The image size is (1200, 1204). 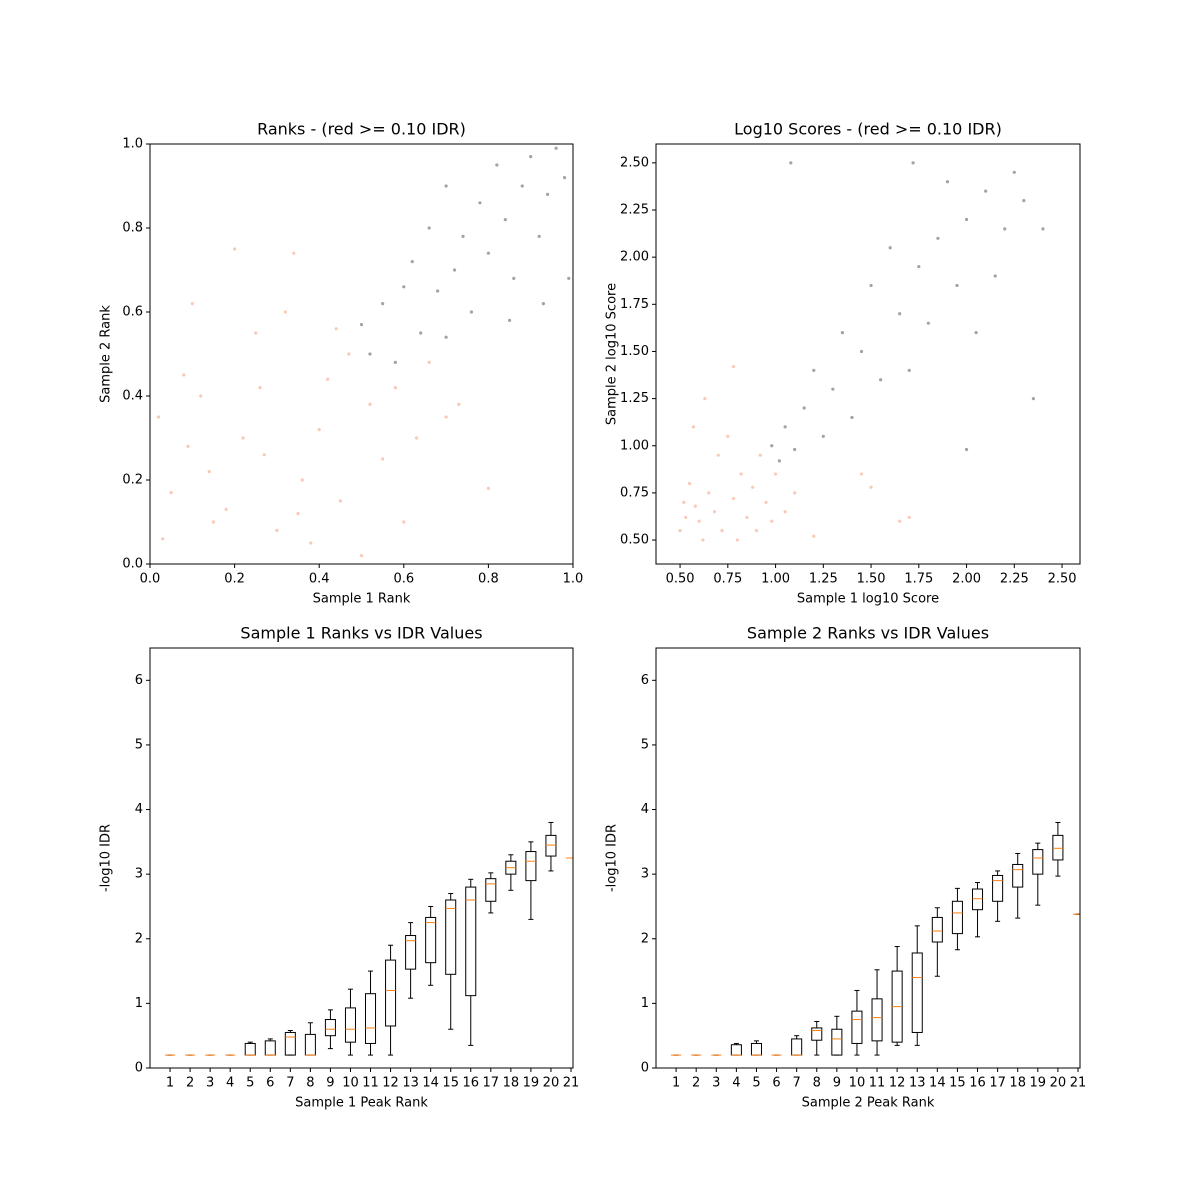 I want to click on x-tick-label: 3, so click(x=716, y=1083).